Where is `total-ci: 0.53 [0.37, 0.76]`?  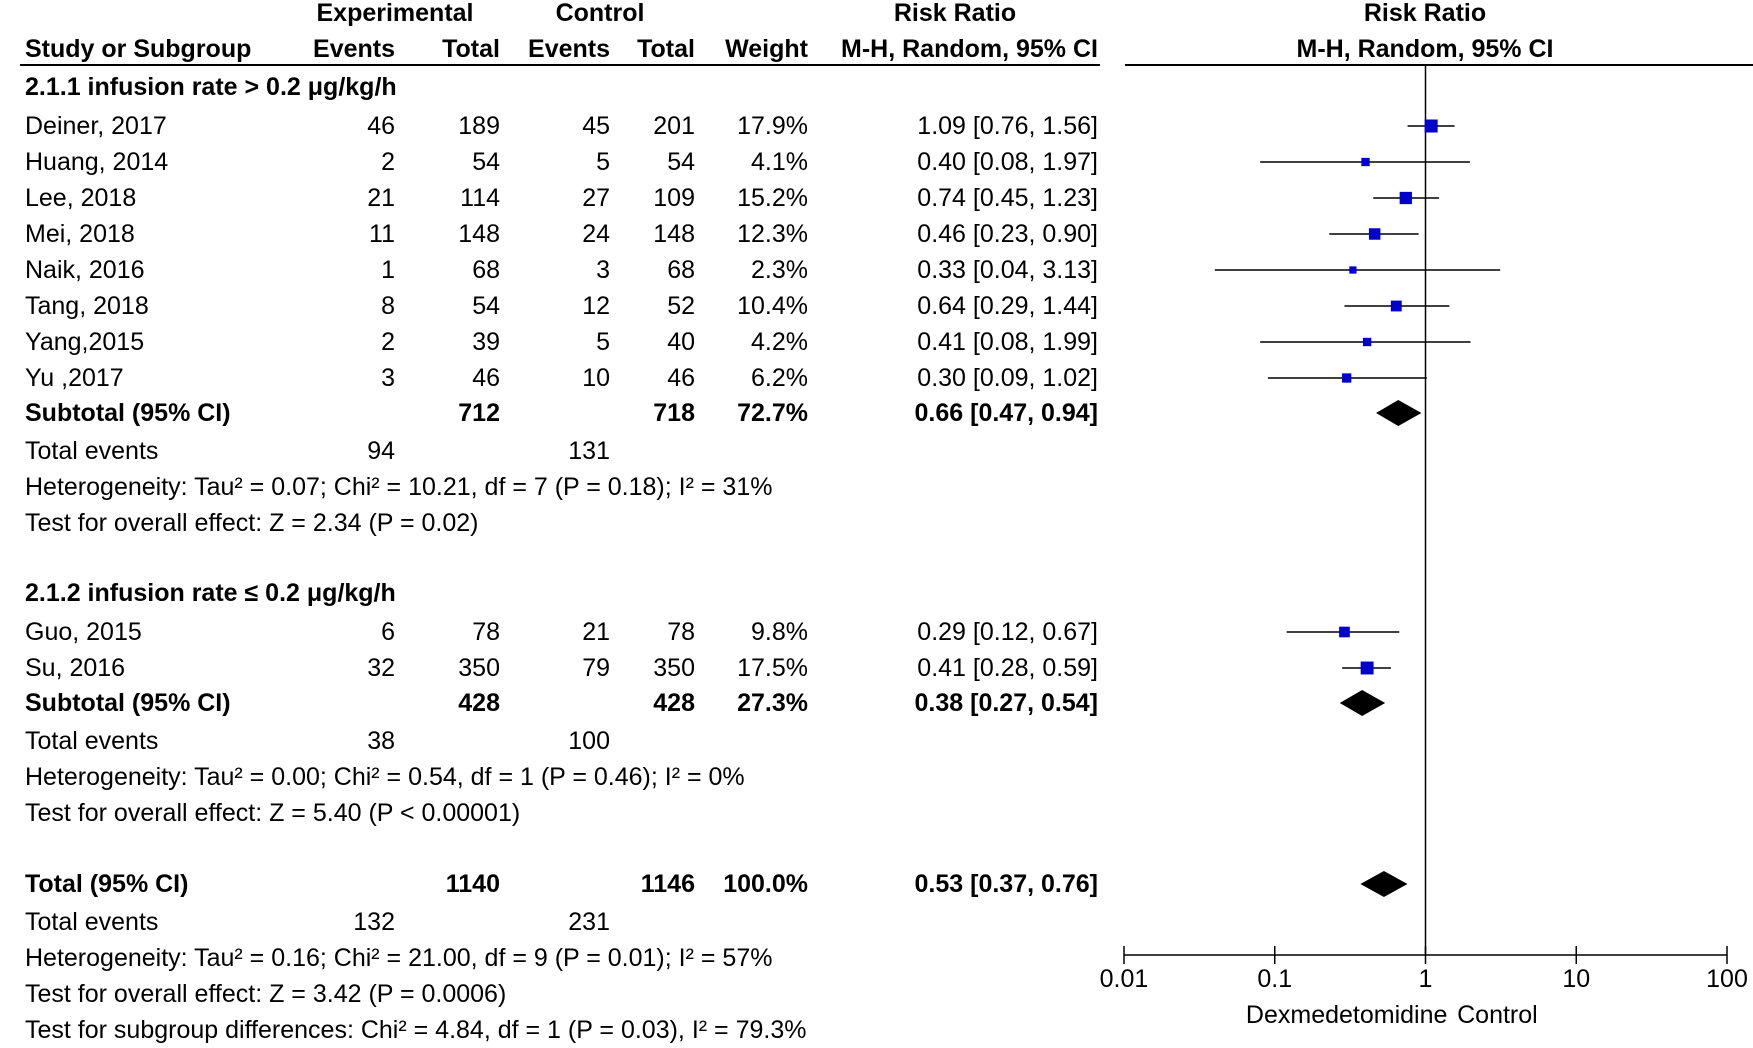
total-ci: 0.53 [0.37, 0.76] is located at coordinates (1006, 884).